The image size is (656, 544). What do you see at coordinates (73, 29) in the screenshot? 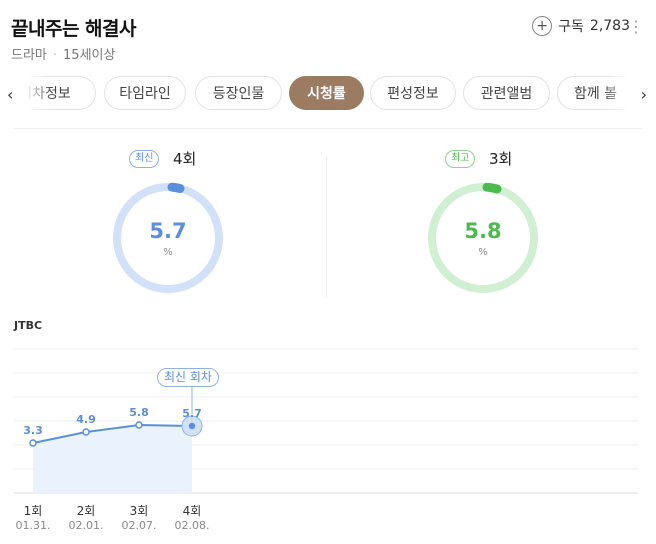
I see `program-title: 끝내주는 해결사` at bounding box center [73, 29].